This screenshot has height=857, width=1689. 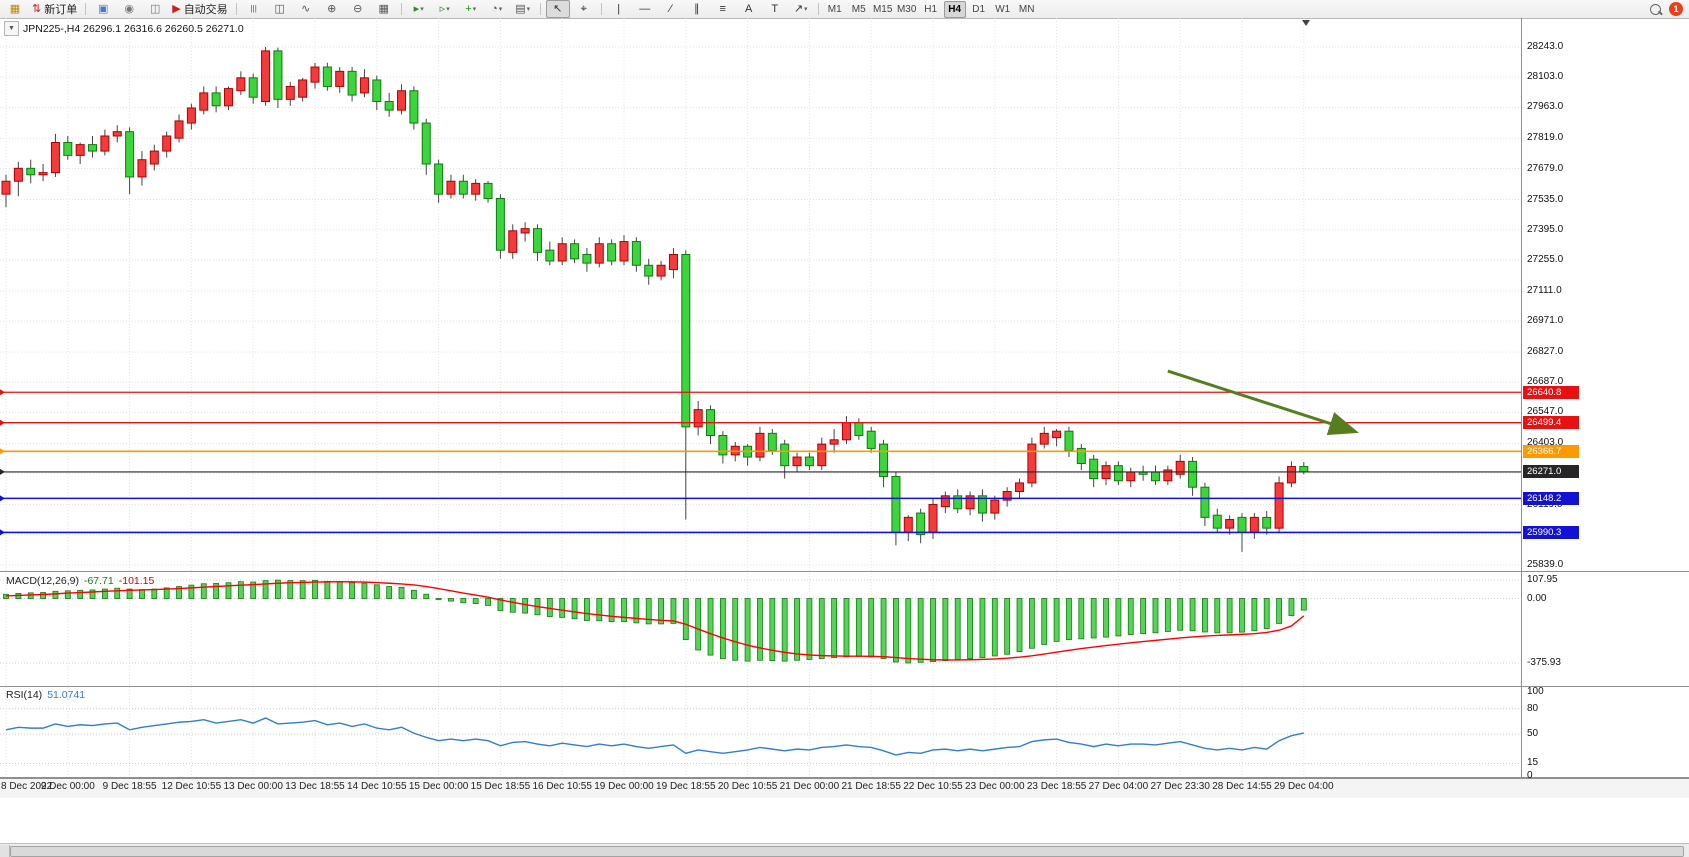 I want to click on chart-shift-button: ▹ ▾, so click(x=445, y=9).